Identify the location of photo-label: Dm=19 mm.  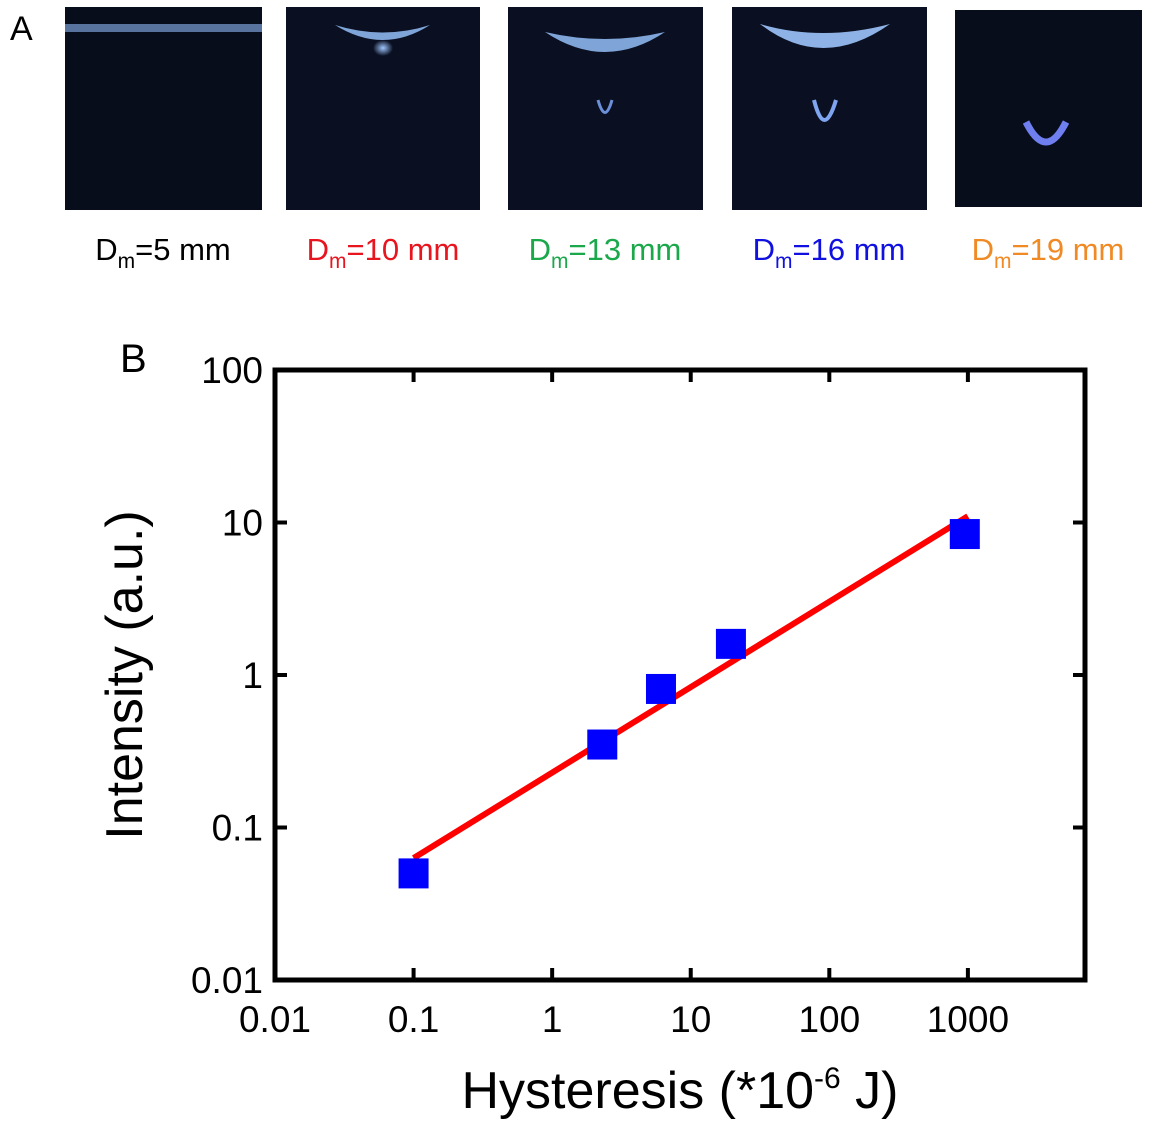
(1048, 252).